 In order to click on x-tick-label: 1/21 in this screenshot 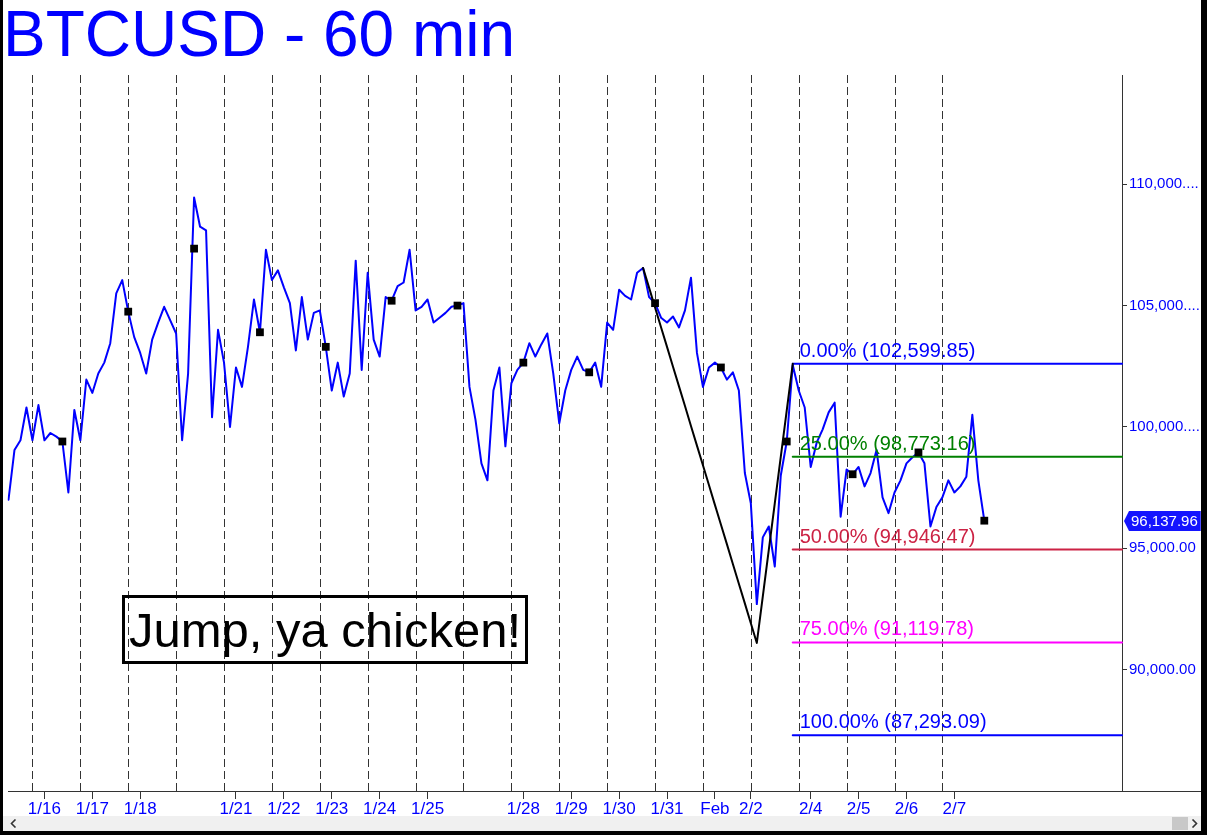, I will do `click(236, 808)`.